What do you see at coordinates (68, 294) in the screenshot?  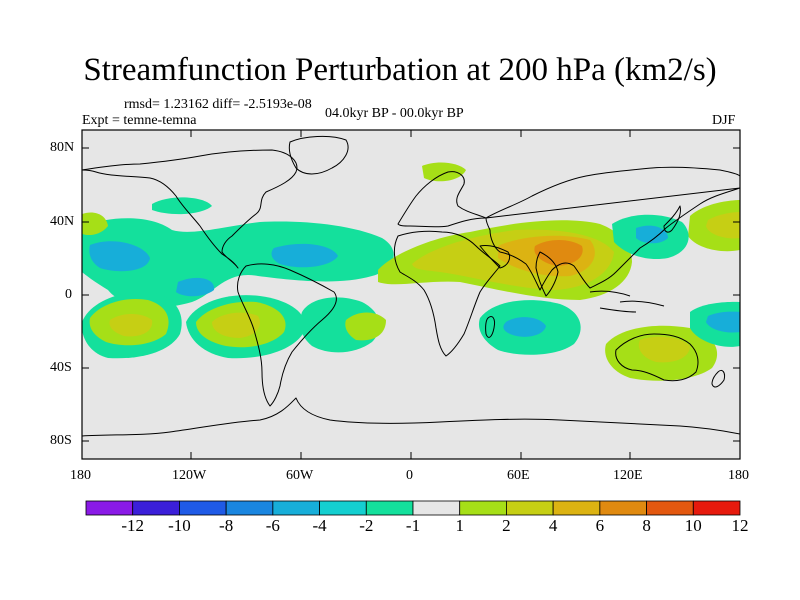 I see `lat-tick-0: 0` at bounding box center [68, 294].